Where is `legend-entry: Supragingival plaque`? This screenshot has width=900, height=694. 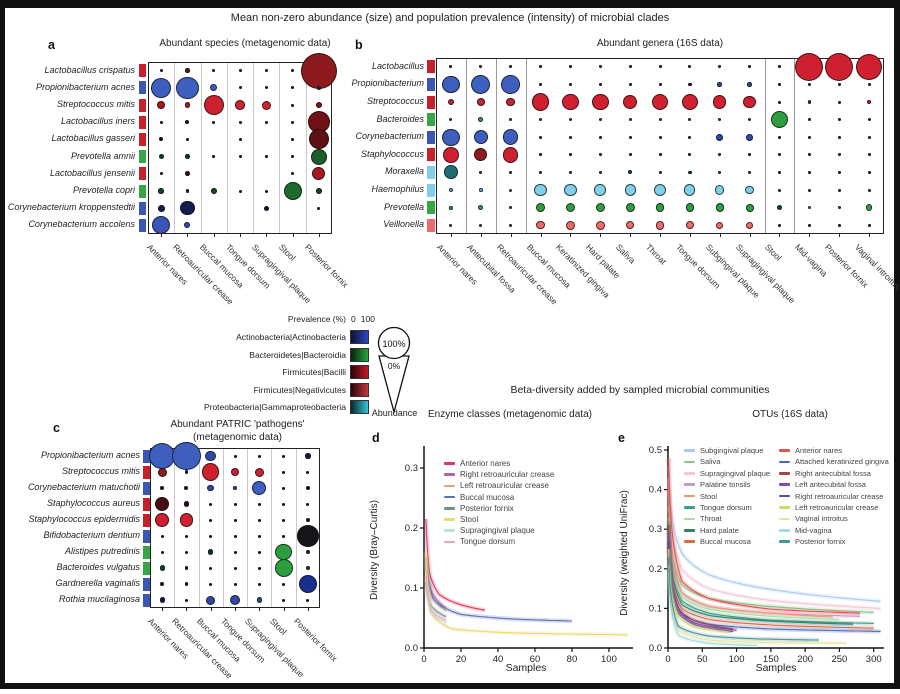
legend-entry: Supragingival plaque is located at coordinates (489, 530).